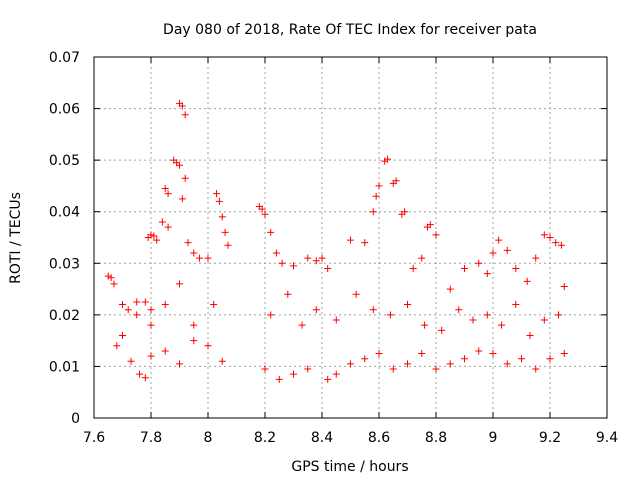 This screenshot has width=640, height=480. I want to click on x-tick-label: 9.2, so click(550, 438).